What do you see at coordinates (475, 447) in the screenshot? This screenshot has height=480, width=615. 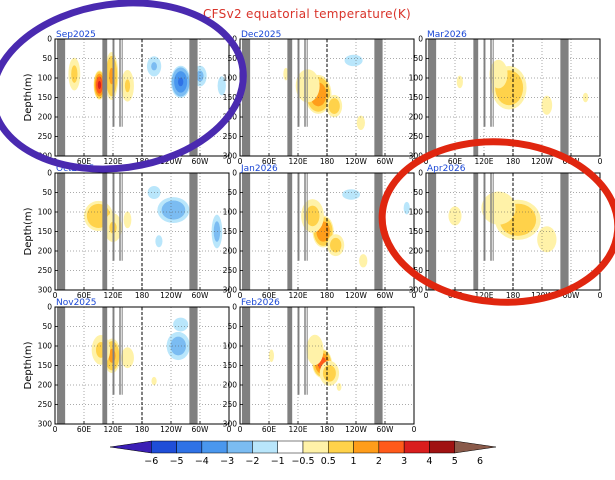 I see `colorbar-end-right` at bounding box center [475, 447].